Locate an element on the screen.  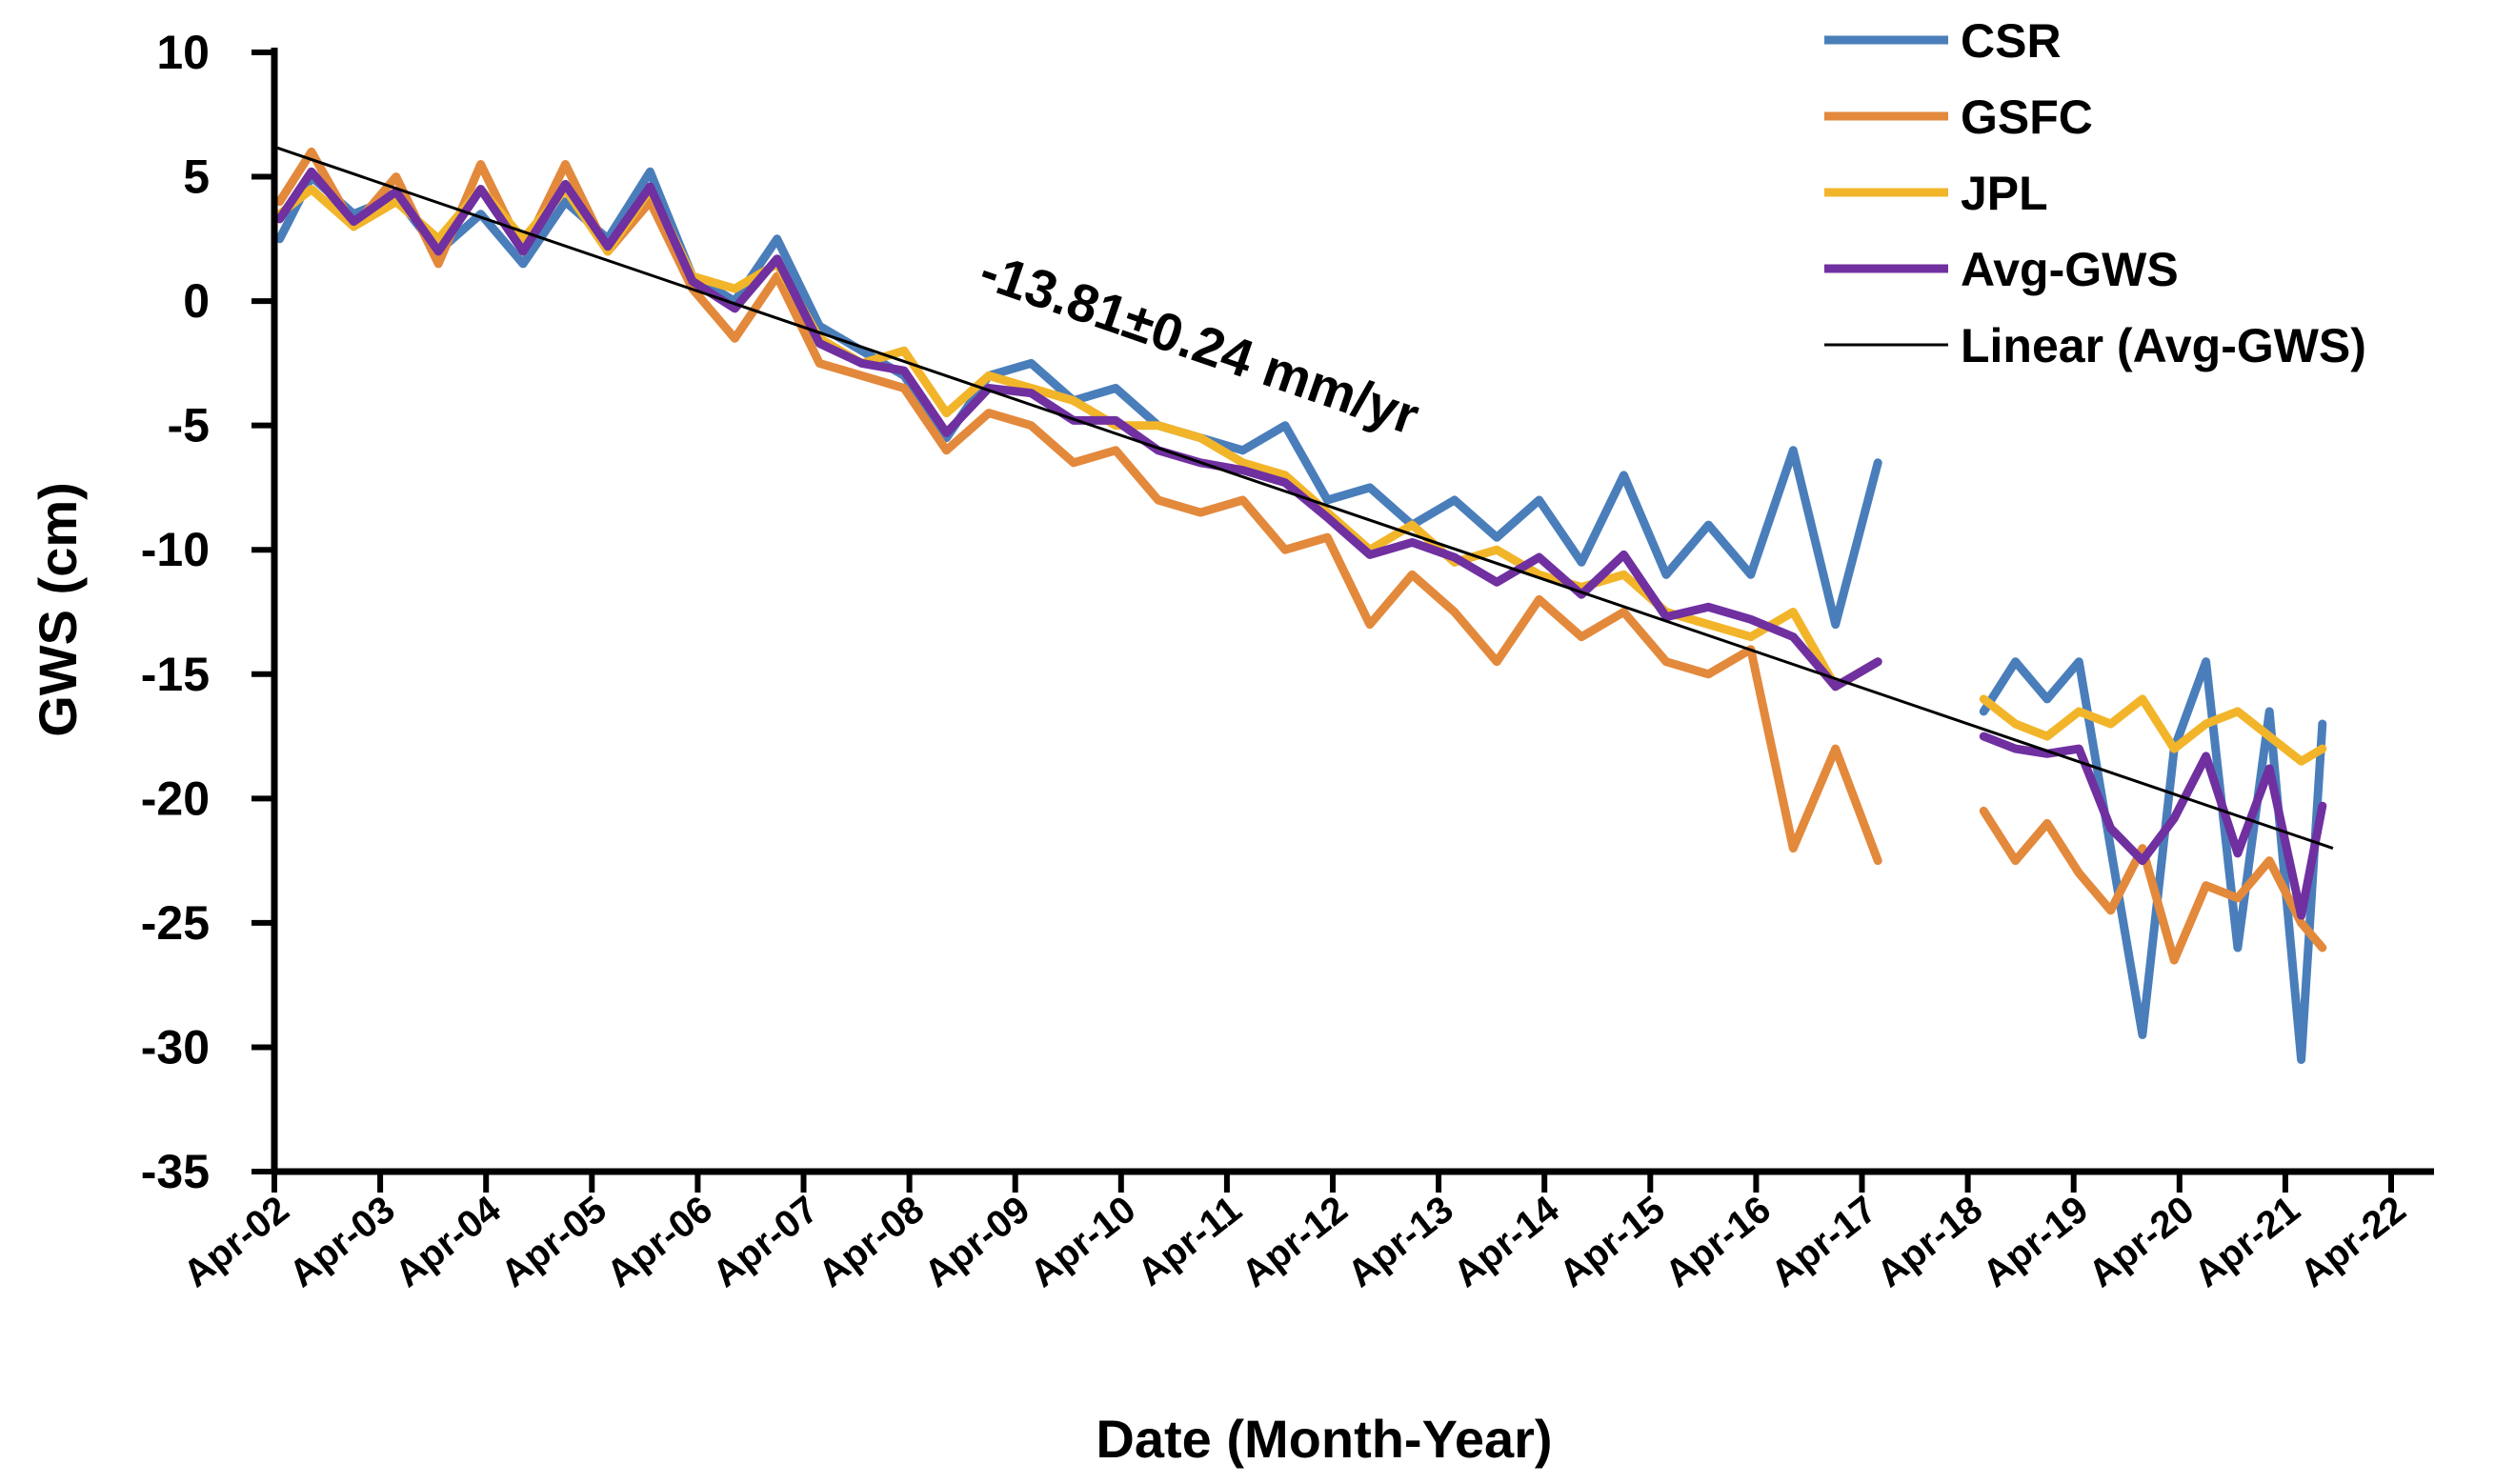
x-tick-label: Apr-19 is located at coordinates (2035, 1241).